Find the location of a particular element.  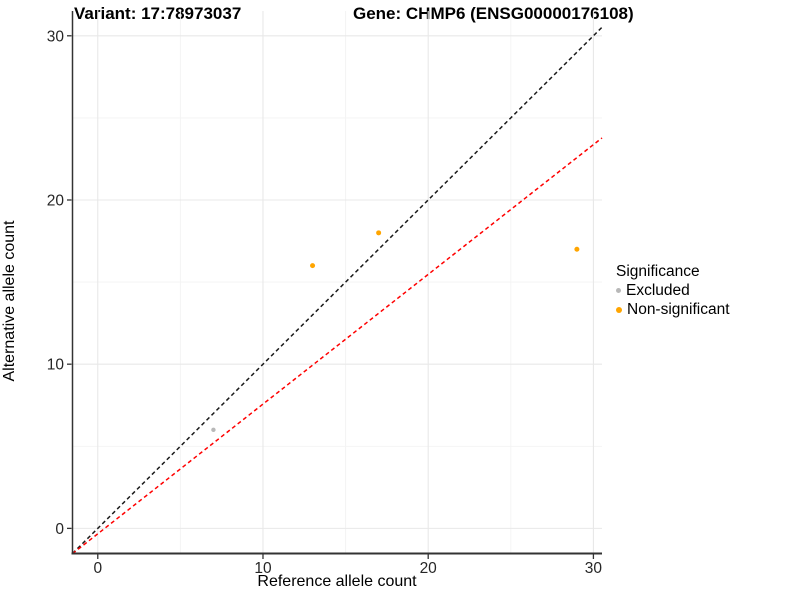

x-tick-label: 0 is located at coordinates (97, 568).